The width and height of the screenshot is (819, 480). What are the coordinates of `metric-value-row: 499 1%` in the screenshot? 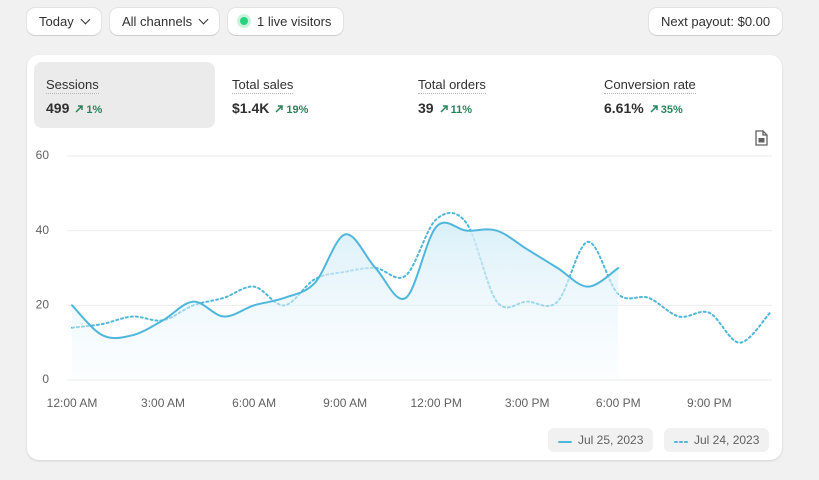 It's located at (124, 108).